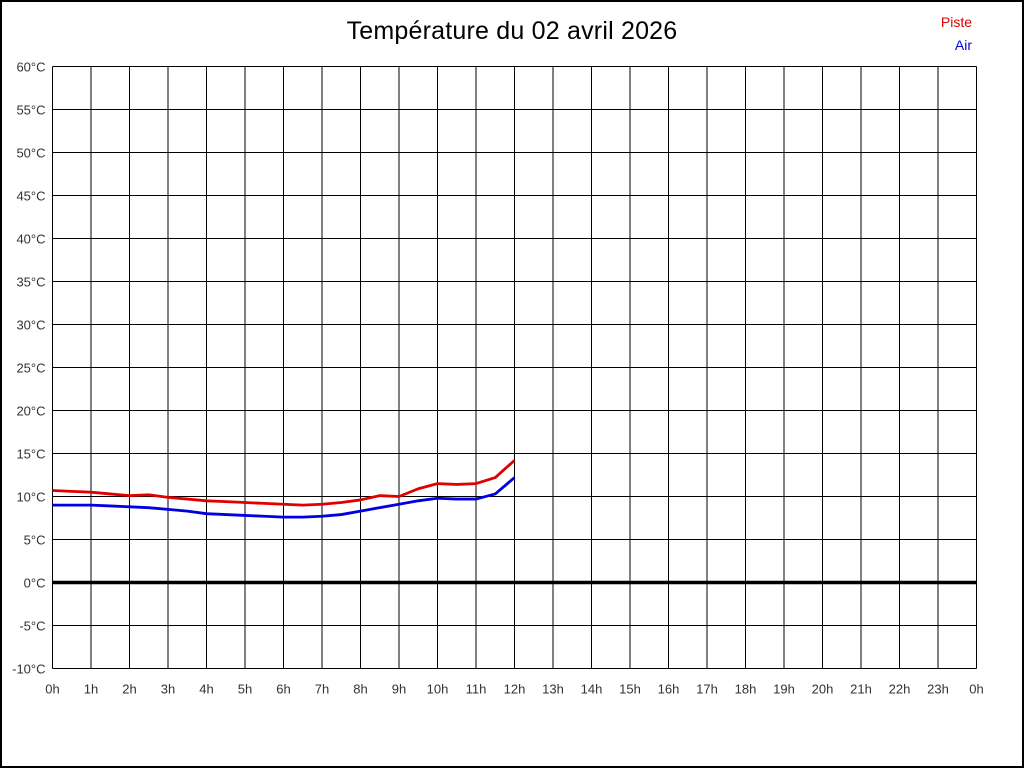 The width and height of the screenshot is (1024, 768). I want to click on y-tick-label: 25°C, so click(30, 368).